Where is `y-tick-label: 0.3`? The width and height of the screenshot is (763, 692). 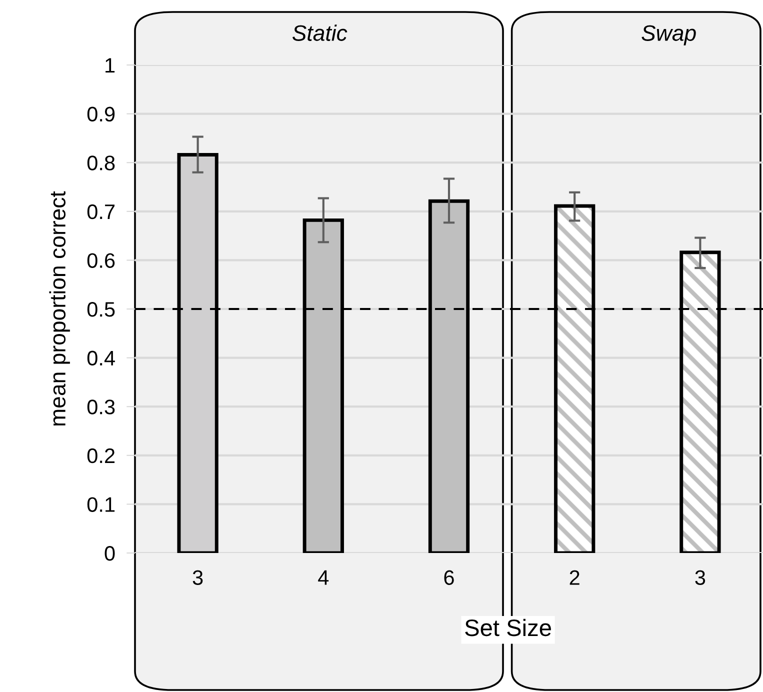
y-tick-label: 0.3 is located at coordinates (101, 407).